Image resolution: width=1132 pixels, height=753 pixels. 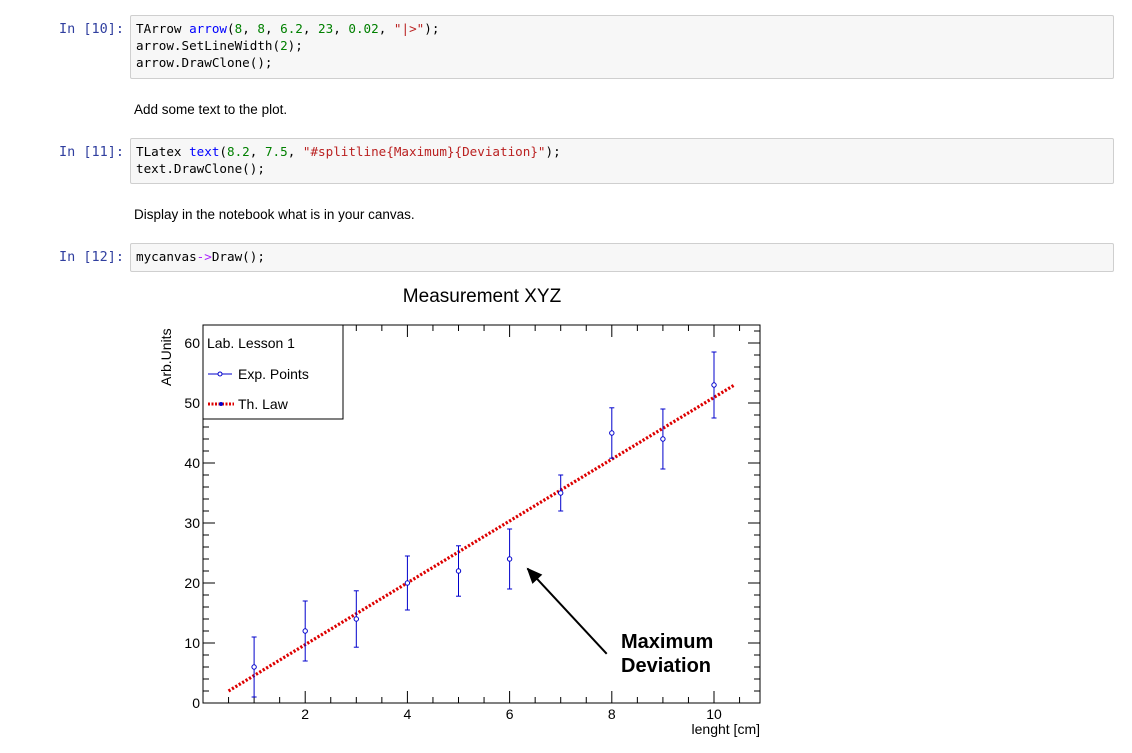 I want to click on code-token: arrow, so click(x=208, y=28).